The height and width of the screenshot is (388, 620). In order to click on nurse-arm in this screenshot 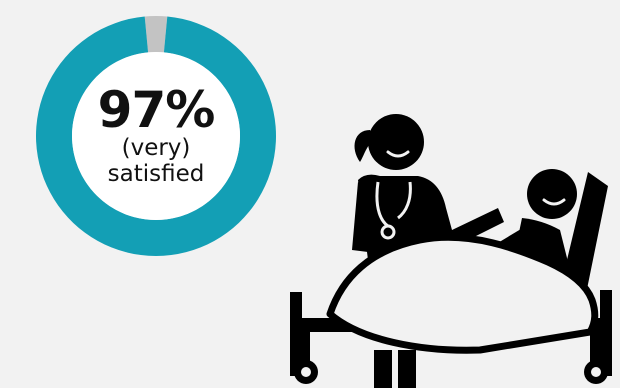, I will do `click(363, 217)`.